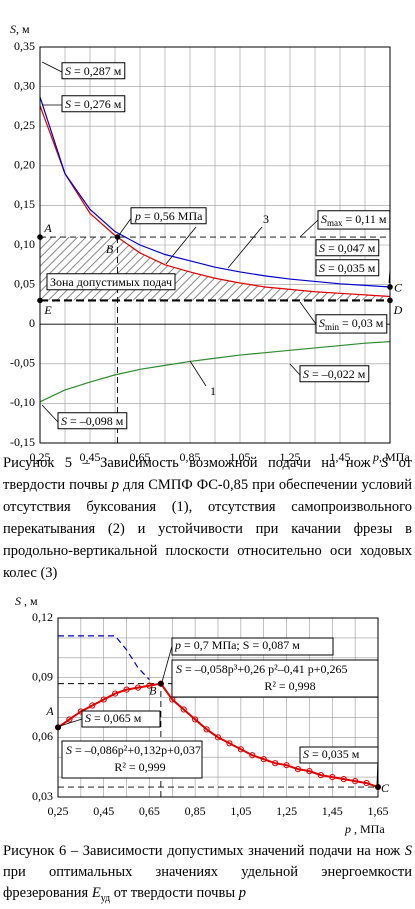  I want to click on y-tick-label: 0,09, so click(42, 676).